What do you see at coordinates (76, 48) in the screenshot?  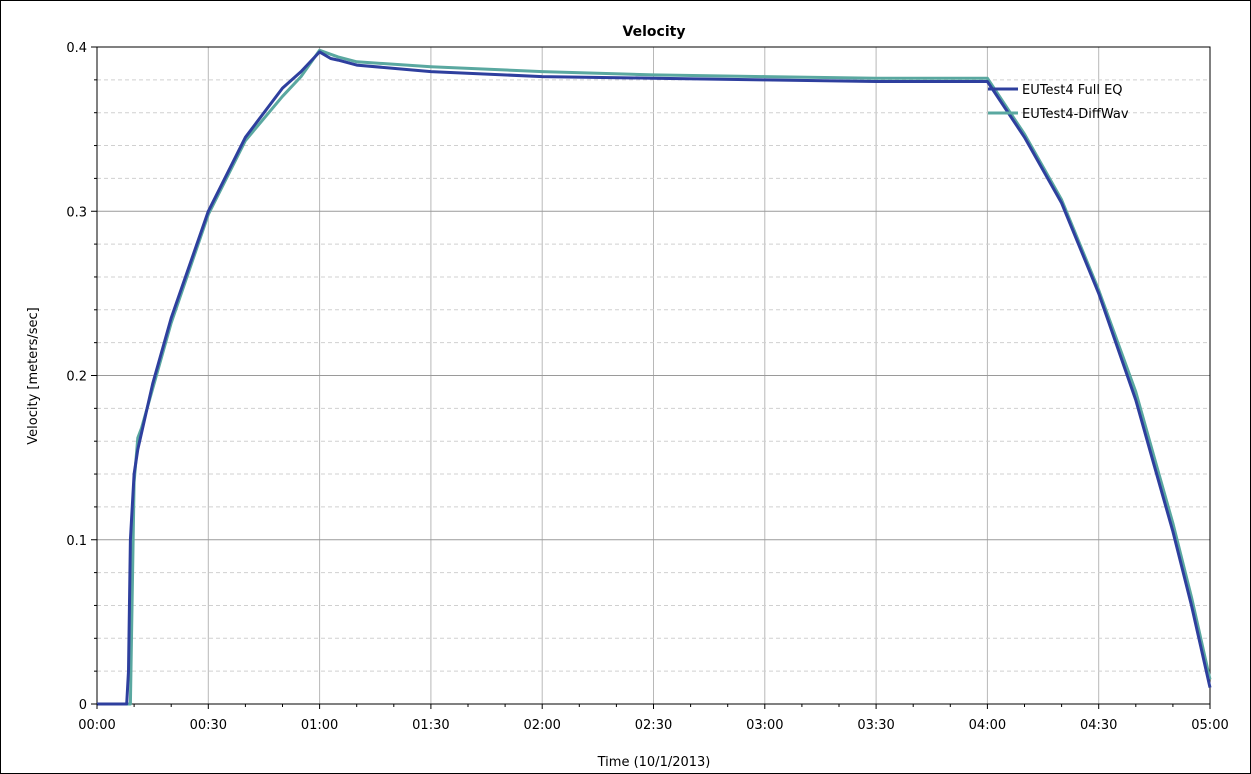 I see `y-tick-label: 0.4` at bounding box center [76, 48].